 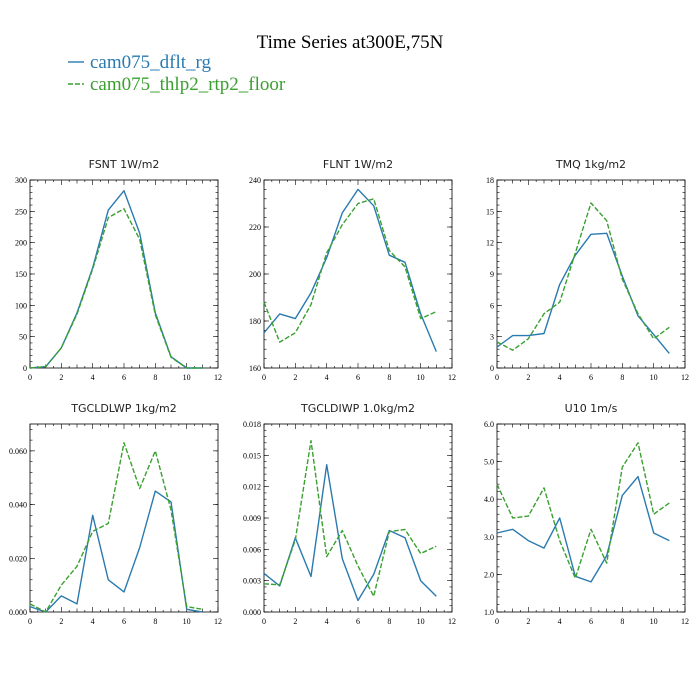 What do you see at coordinates (21, 180) in the screenshot?
I see `y-tick-label: 300` at bounding box center [21, 180].